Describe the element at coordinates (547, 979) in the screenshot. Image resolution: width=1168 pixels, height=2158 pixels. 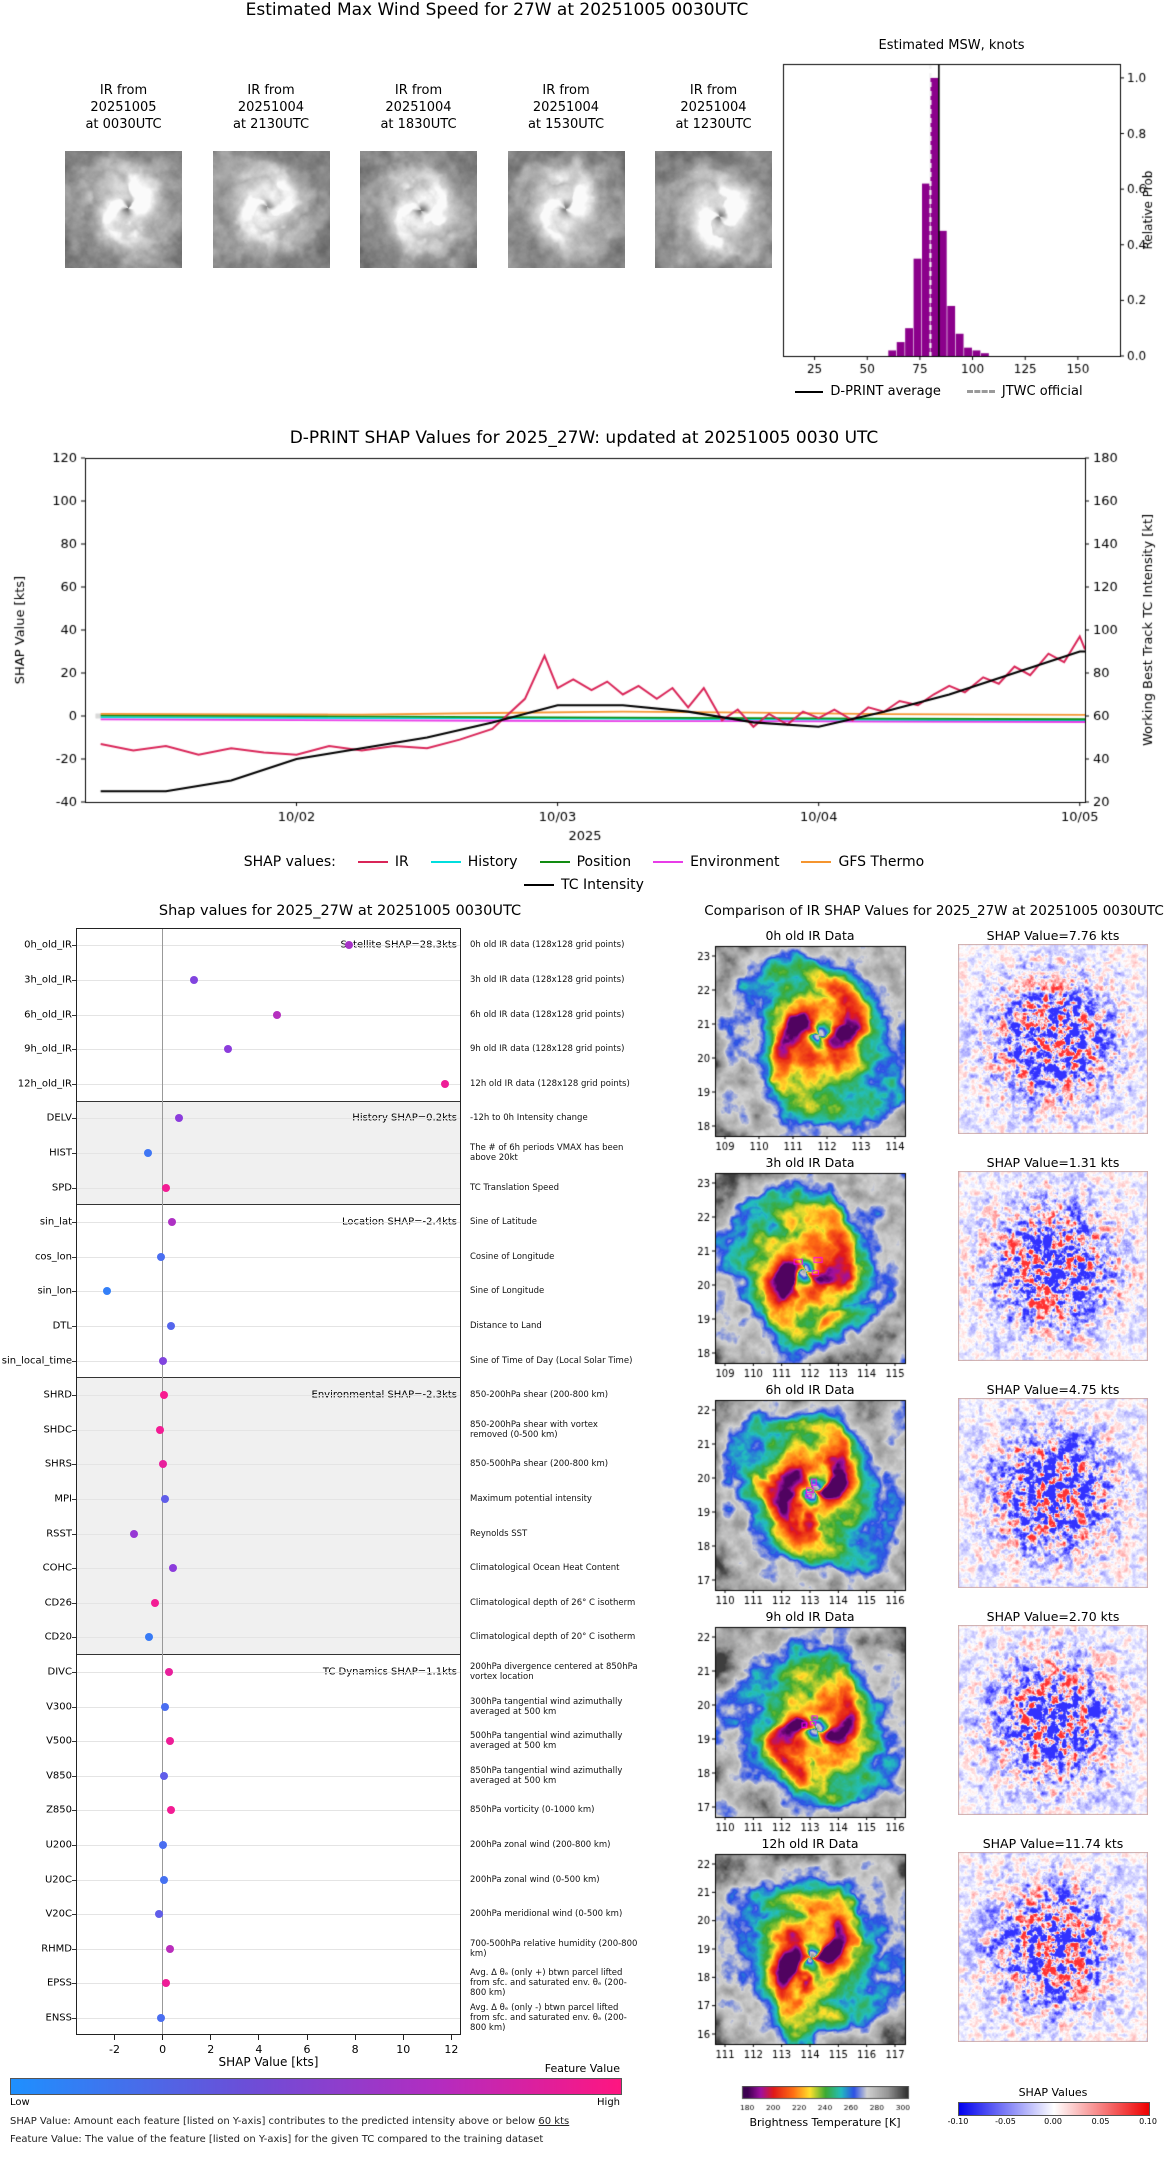
I see `feature-description: 3h old IR data (128x128 grid points)` at that location.